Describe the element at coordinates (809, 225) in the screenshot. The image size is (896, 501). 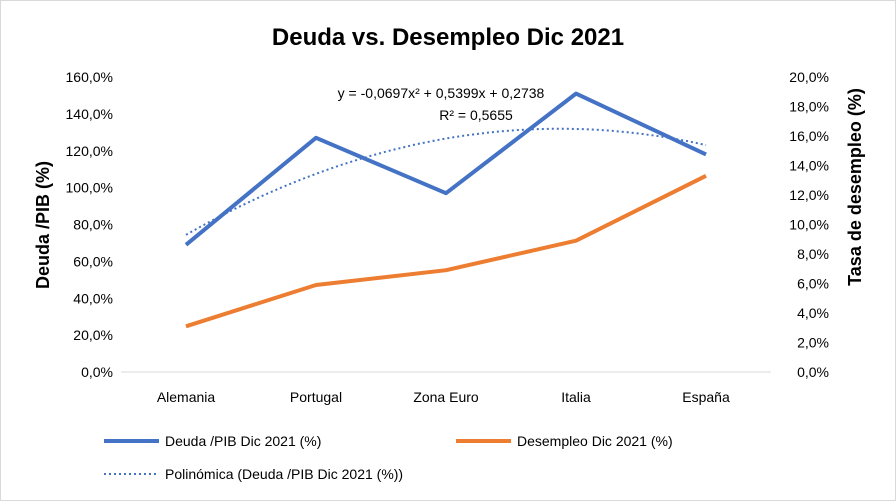
I see `y-right-tick-label: 10,0%` at that location.